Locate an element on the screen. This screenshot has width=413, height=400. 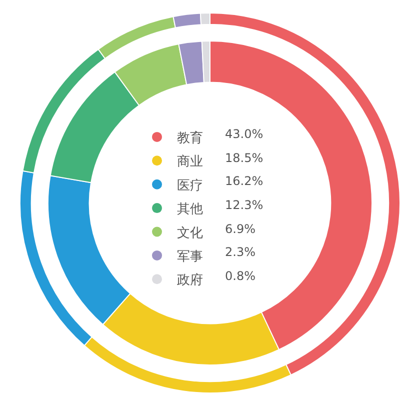
legend-label: 医疗 is located at coordinates (190, 186).